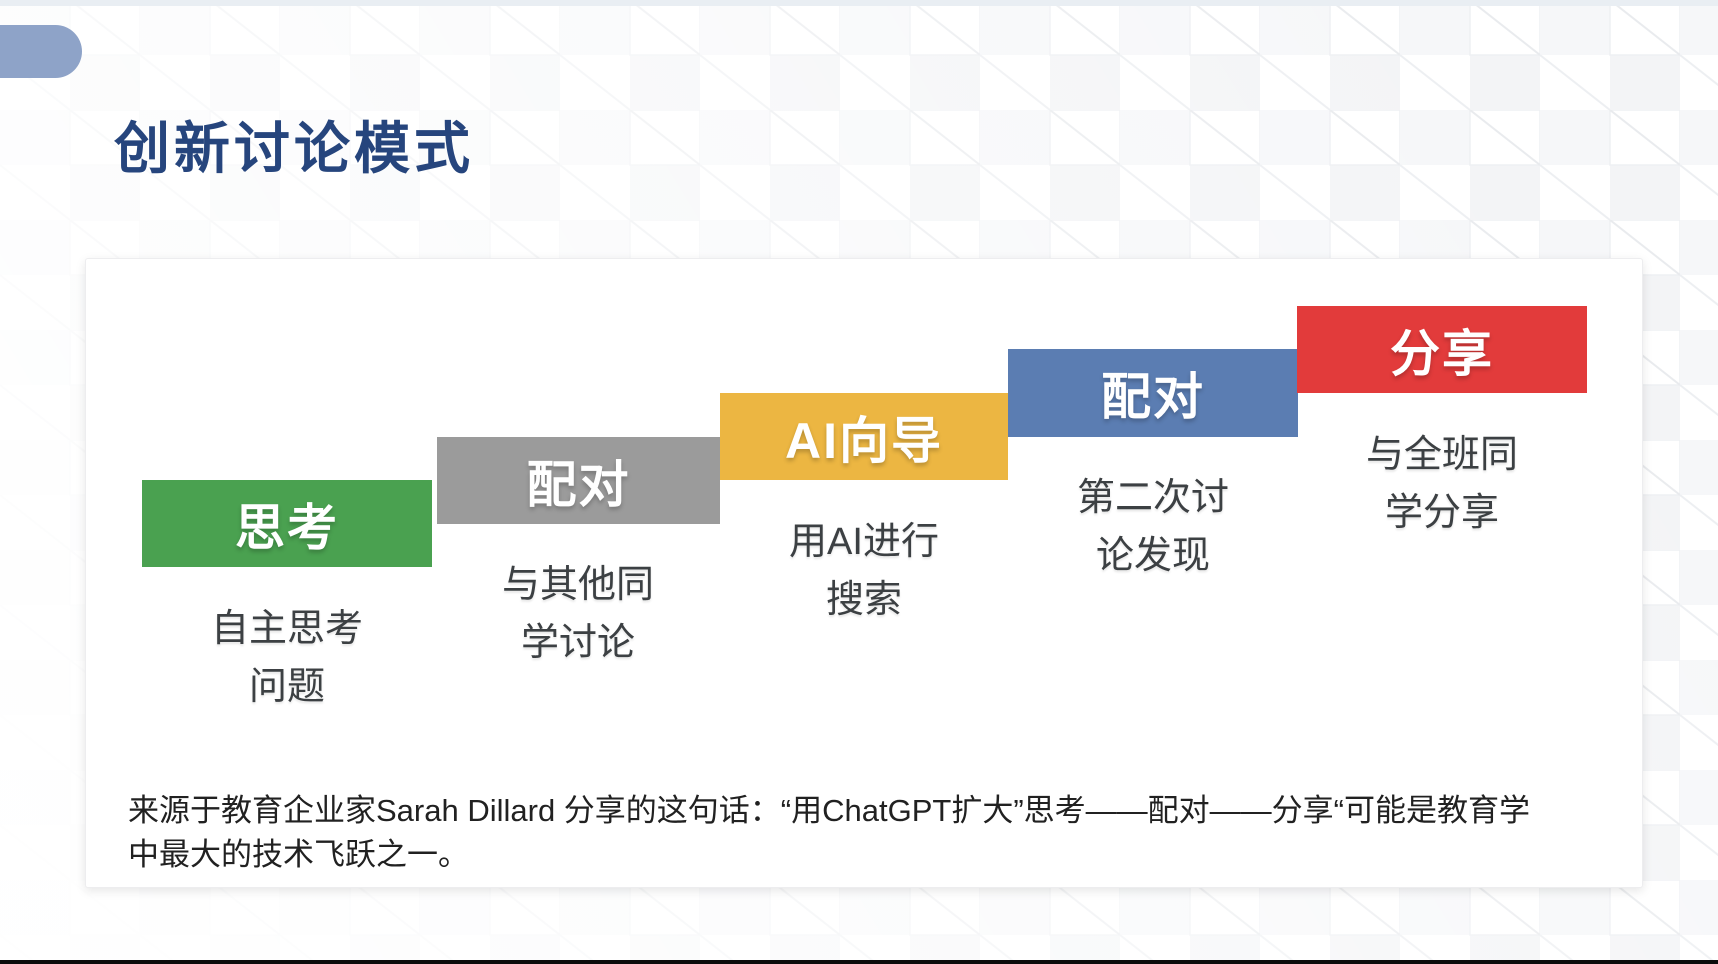 This screenshot has height=964, width=1718. Describe the element at coordinates (1442, 484) in the screenshot. I see `step-description-share: 与全班同 学分享` at that location.